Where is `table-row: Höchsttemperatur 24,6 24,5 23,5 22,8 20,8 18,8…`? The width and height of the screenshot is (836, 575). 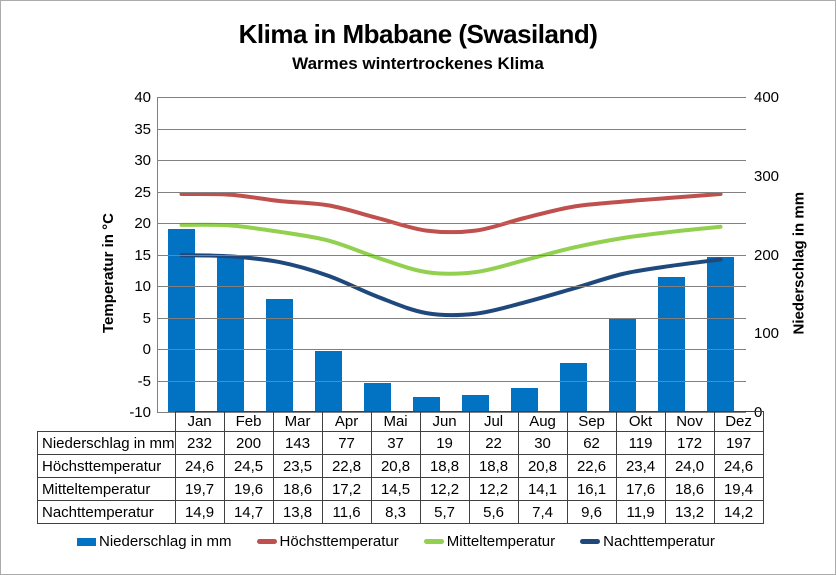
table-row: Höchsttemperatur 24,6 24,5 23,5 22,8 20,8 18,8… is located at coordinates (400, 466).